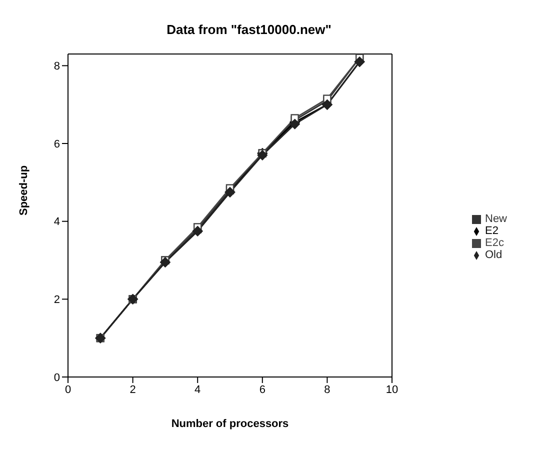  What do you see at coordinates (57, 66) in the screenshot?
I see `y-tick-label: 8` at bounding box center [57, 66].